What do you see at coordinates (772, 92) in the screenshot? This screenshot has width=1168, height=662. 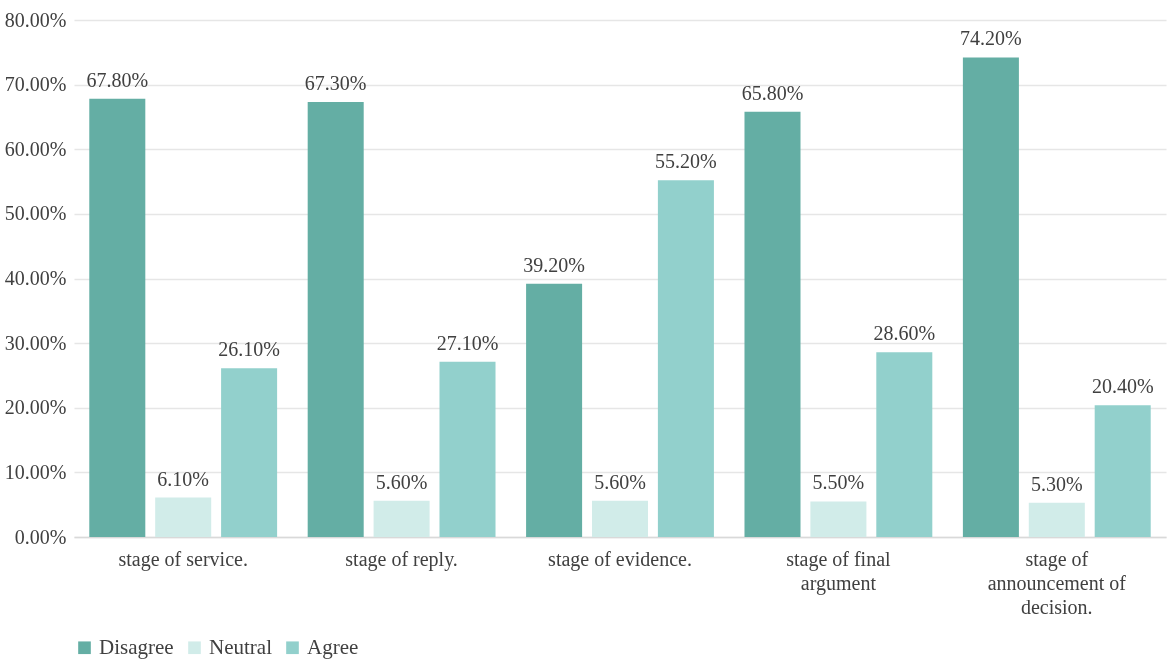 I see `data-label: 65.80%` at bounding box center [772, 92].